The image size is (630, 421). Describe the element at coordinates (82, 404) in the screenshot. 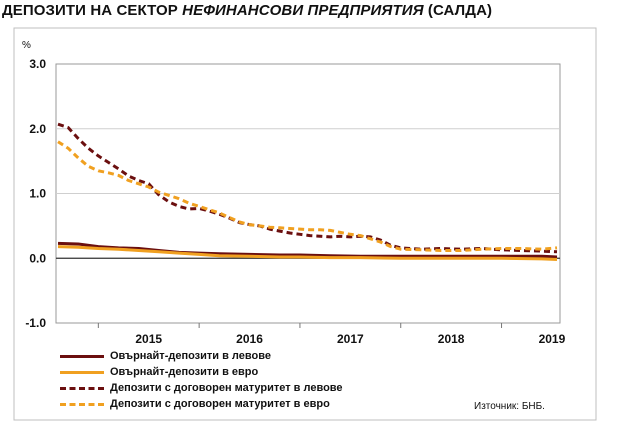

I see `legend-swatch-term-eur` at that location.